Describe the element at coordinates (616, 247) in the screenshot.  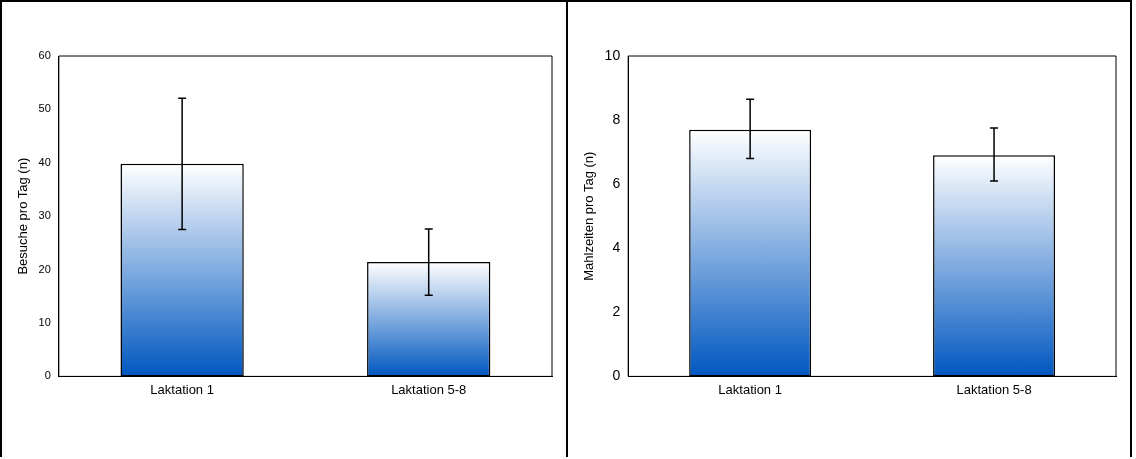
I see `y-tick-label: 4` at that location.